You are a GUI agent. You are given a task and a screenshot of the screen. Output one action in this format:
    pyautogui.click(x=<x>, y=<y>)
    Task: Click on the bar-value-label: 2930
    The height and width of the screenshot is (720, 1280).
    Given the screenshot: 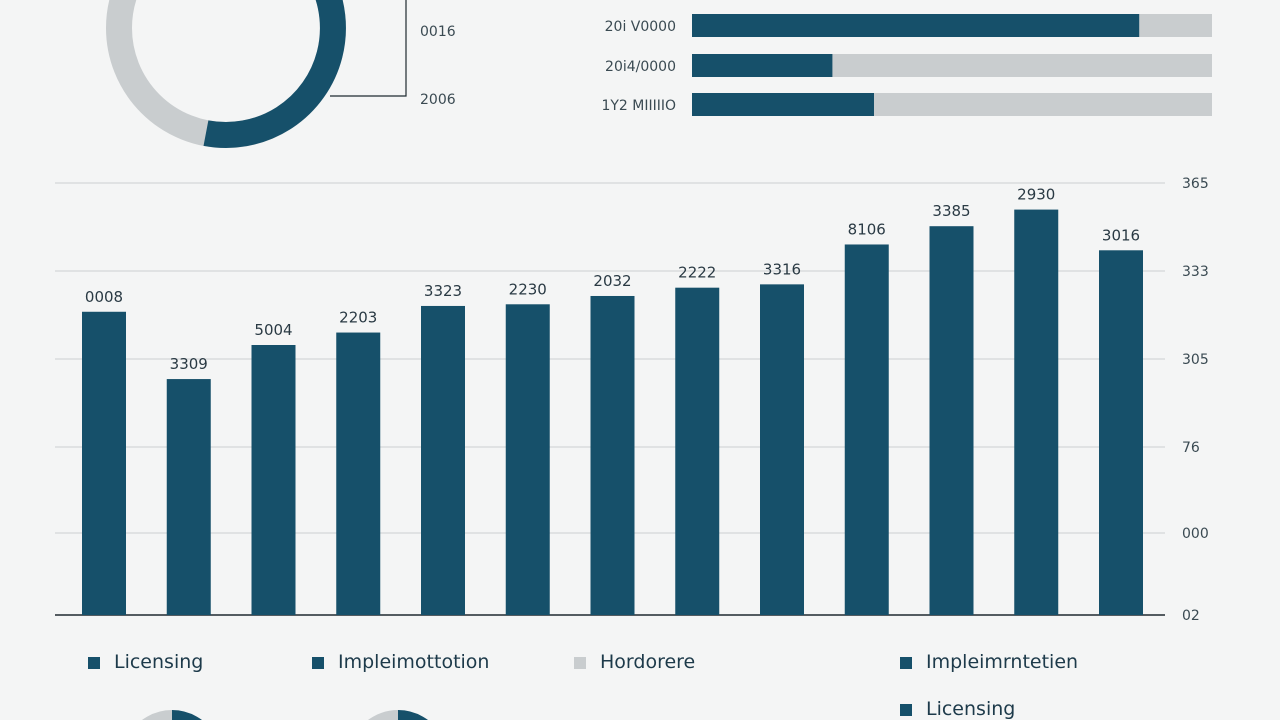 What is the action you would take?
    pyautogui.click(x=1036, y=195)
    